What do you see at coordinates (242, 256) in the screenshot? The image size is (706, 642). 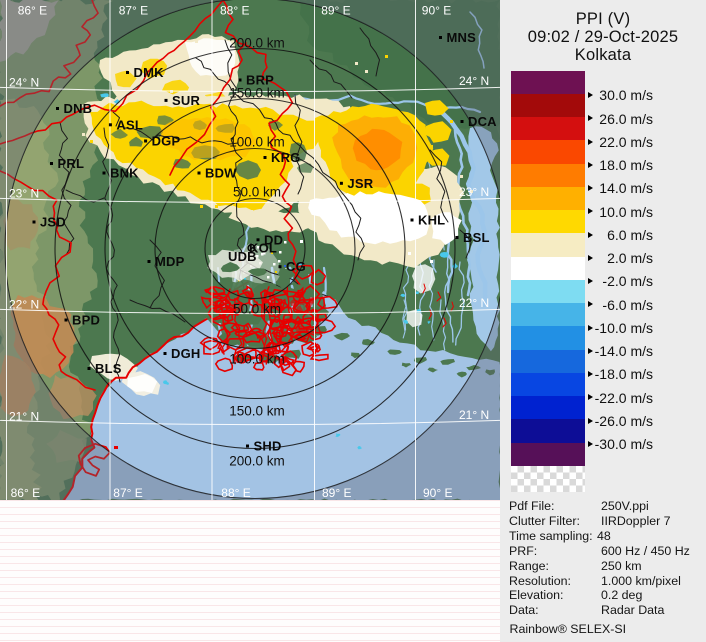 I see `svg-text: UDB` at bounding box center [242, 256].